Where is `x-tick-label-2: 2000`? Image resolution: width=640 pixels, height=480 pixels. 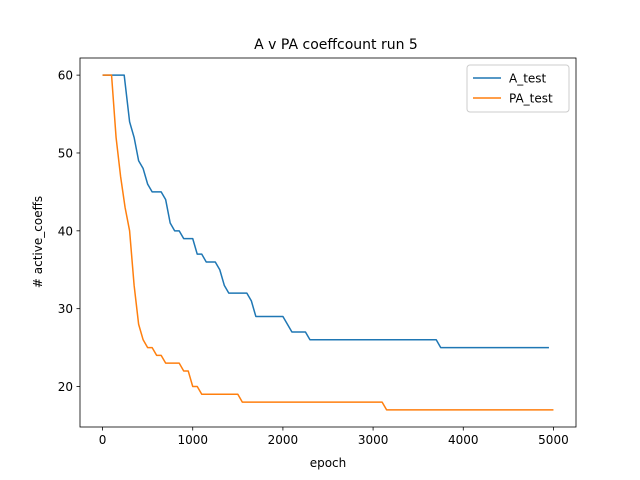 x-tick-label-2: 2000 is located at coordinates (283, 440).